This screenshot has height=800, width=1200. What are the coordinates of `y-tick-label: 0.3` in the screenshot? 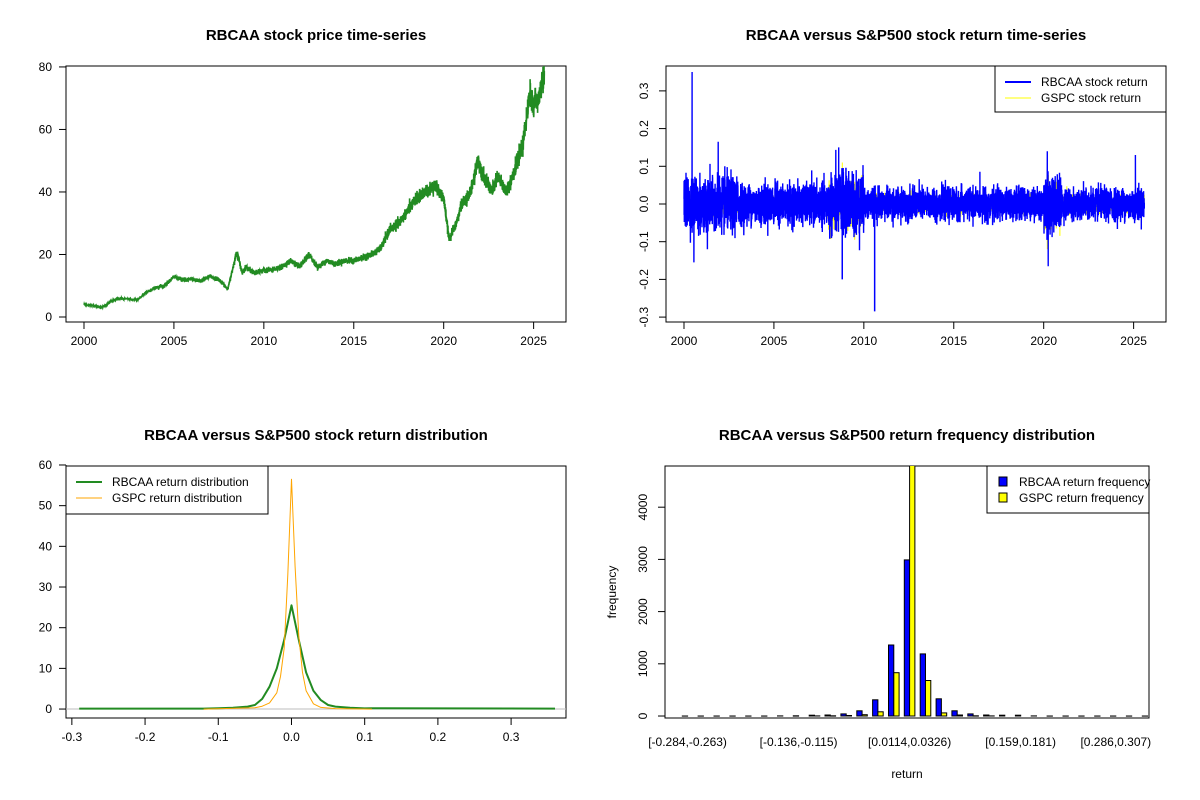 It's located at (644, 90).